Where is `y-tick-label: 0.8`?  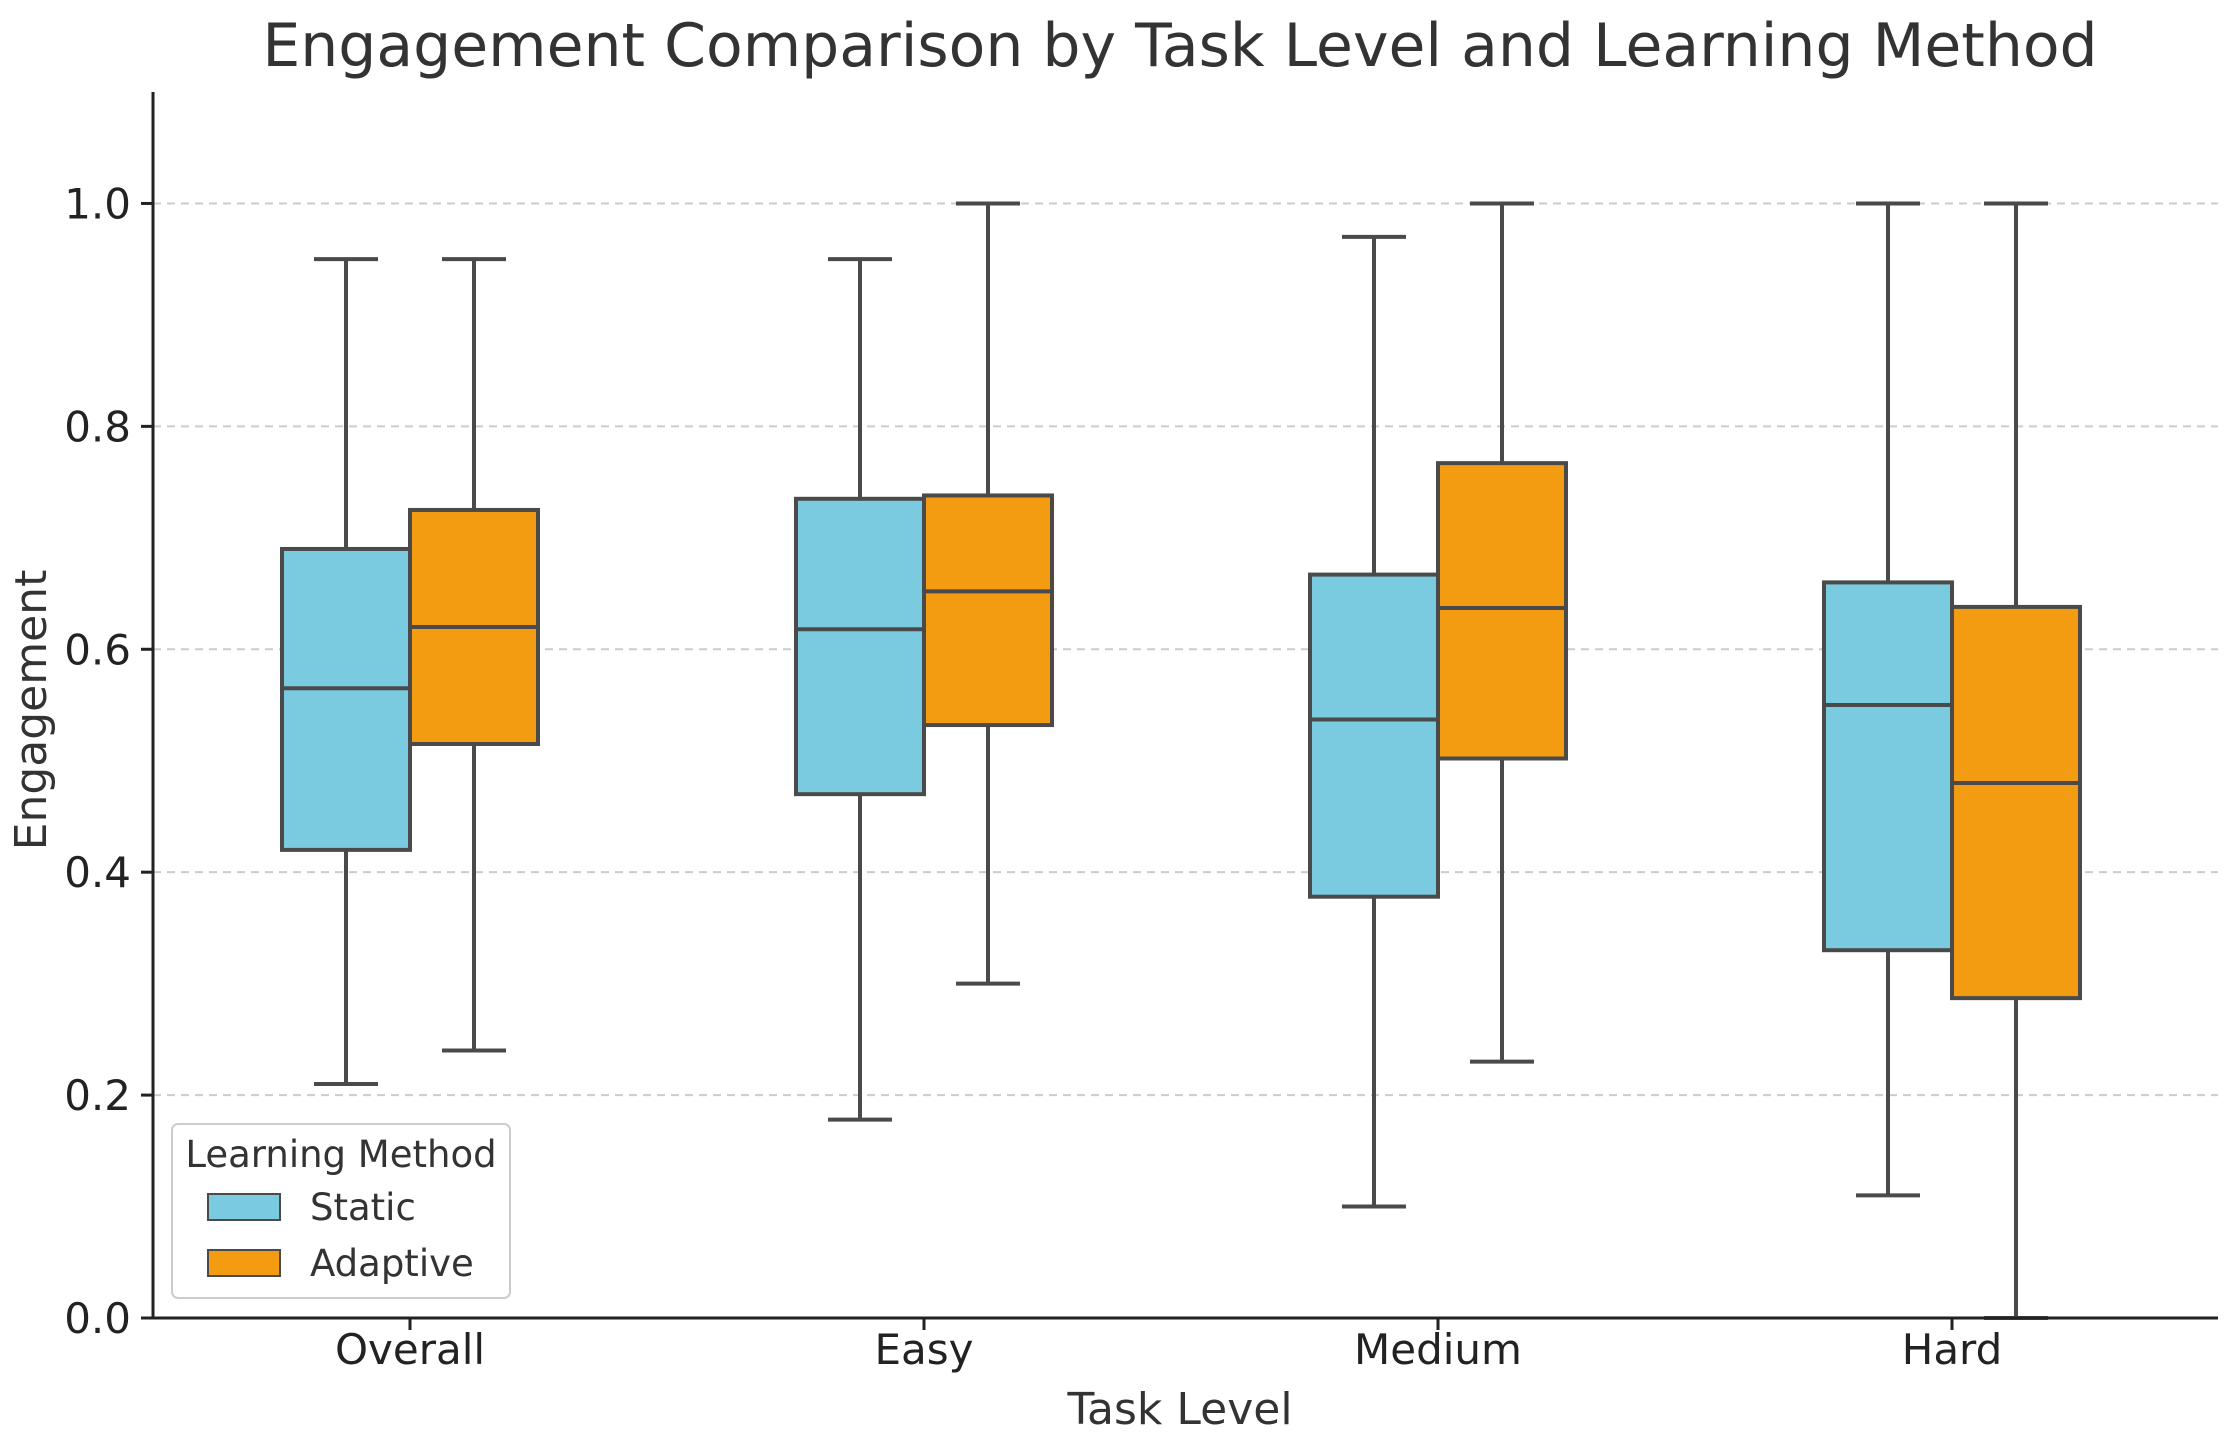 y-tick-label: 0.8 is located at coordinates (97, 426).